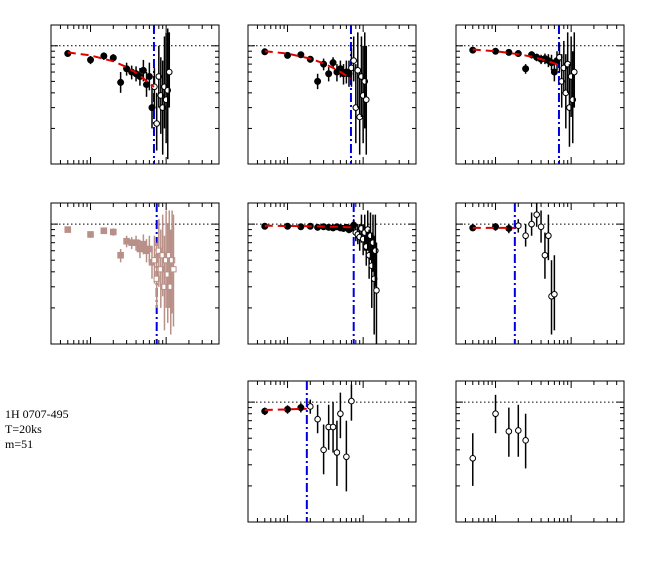 This screenshot has width=651, height=562. I want to click on note-line-1: T=20ks, so click(23, 429).